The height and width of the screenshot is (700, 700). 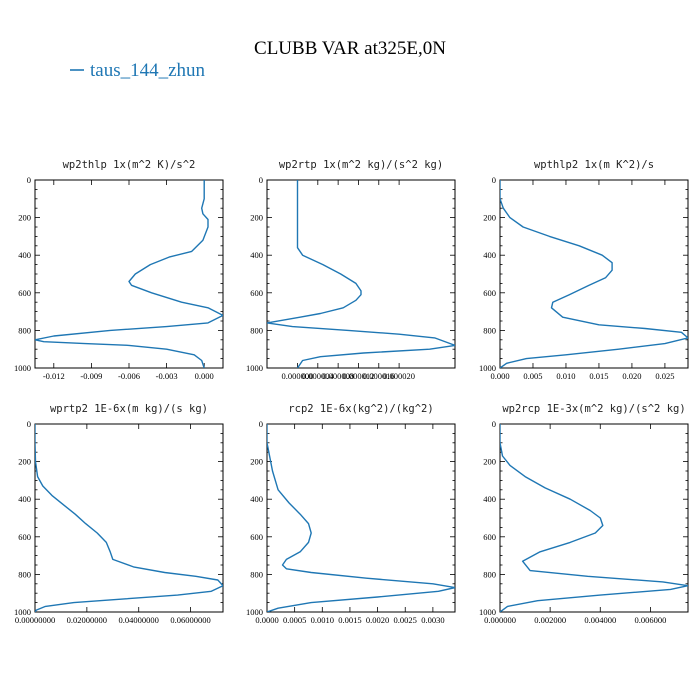 I want to click on subplot-title: wpthlp2 1x(m K^2)/s, so click(x=594, y=165).